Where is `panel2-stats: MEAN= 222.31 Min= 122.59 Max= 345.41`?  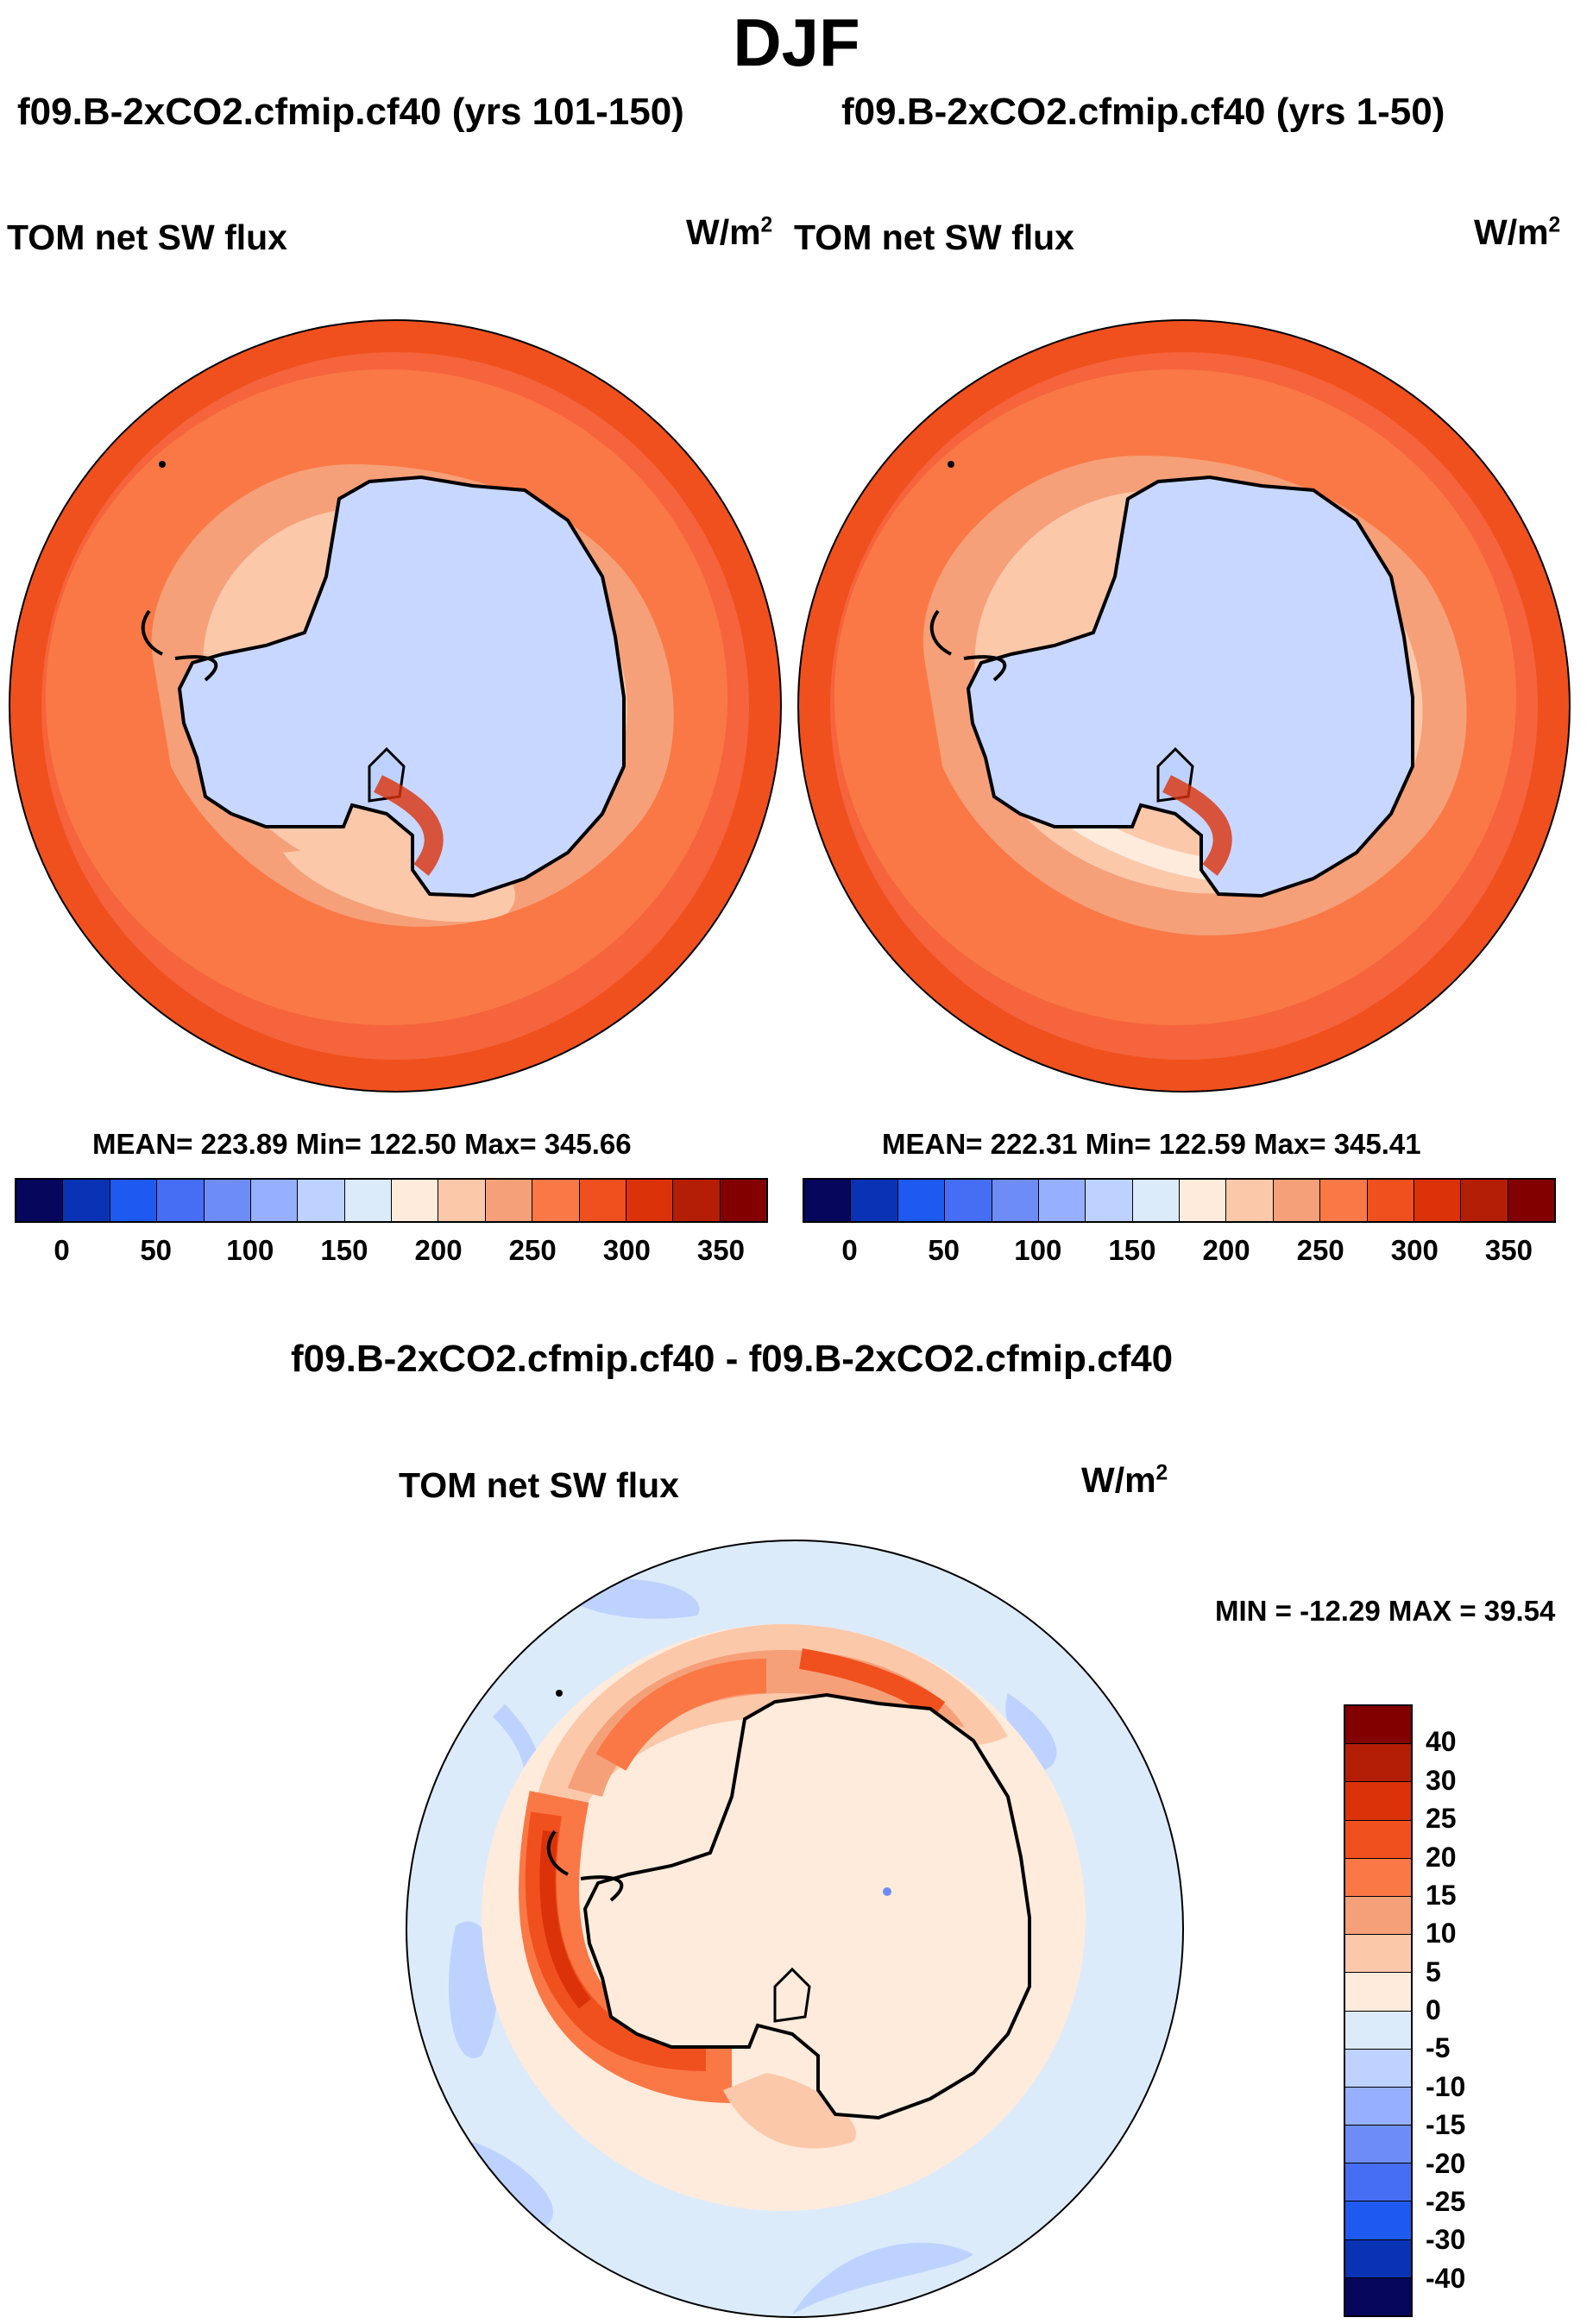
panel2-stats: MEAN= 222.31 Min= 122.59 Max= 345.41 is located at coordinates (1152, 1144).